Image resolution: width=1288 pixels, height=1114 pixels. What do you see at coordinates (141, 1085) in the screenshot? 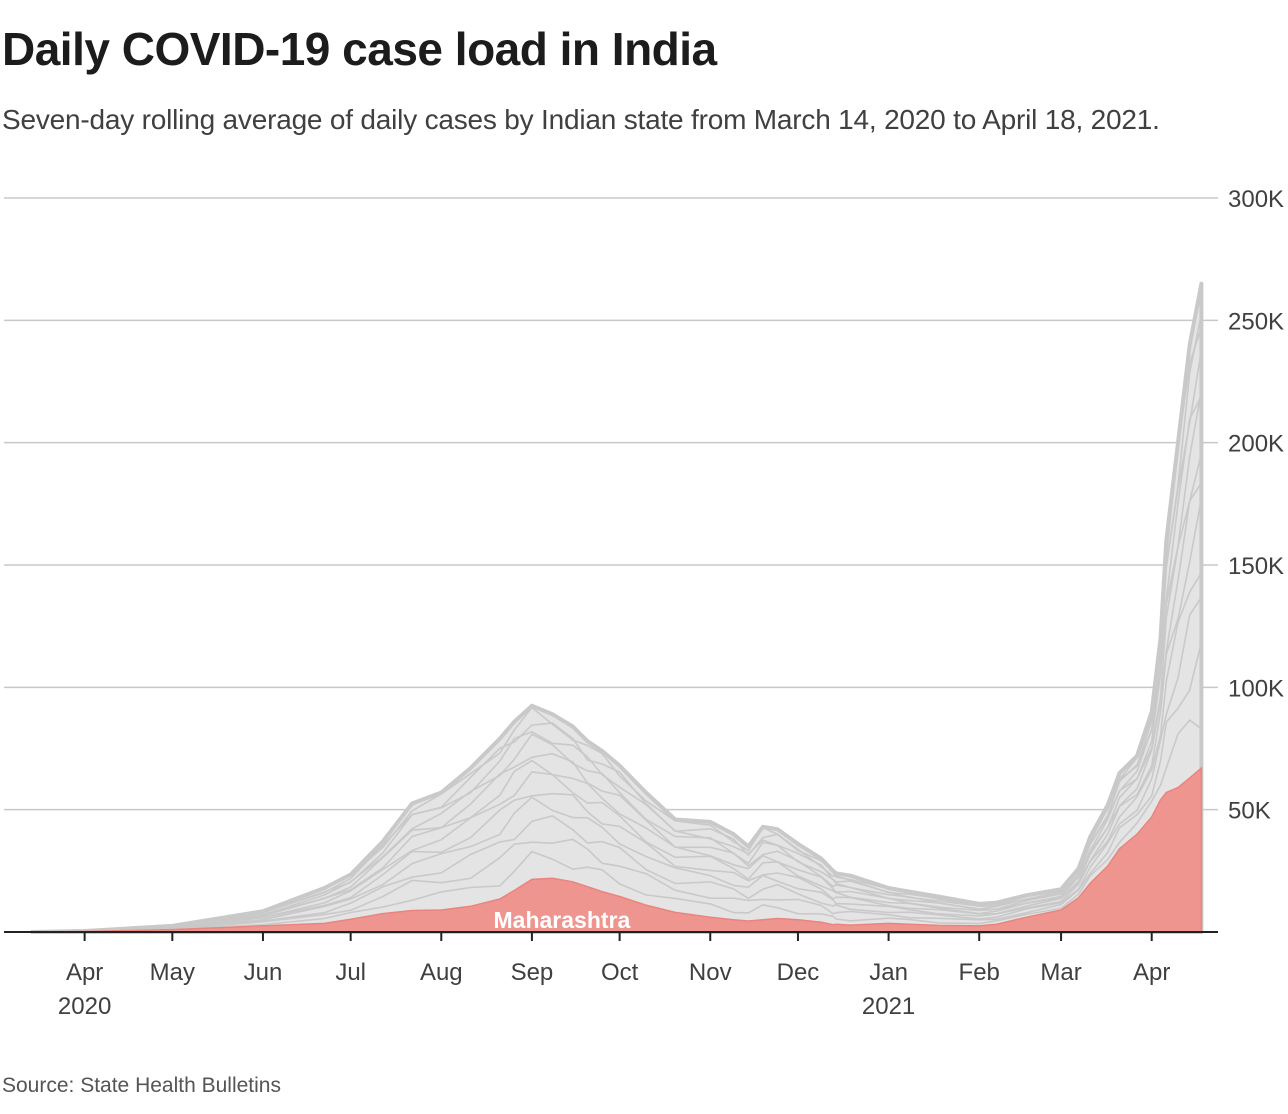
I see `source-note: Source: State Health Bulletins` at bounding box center [141, 1085].